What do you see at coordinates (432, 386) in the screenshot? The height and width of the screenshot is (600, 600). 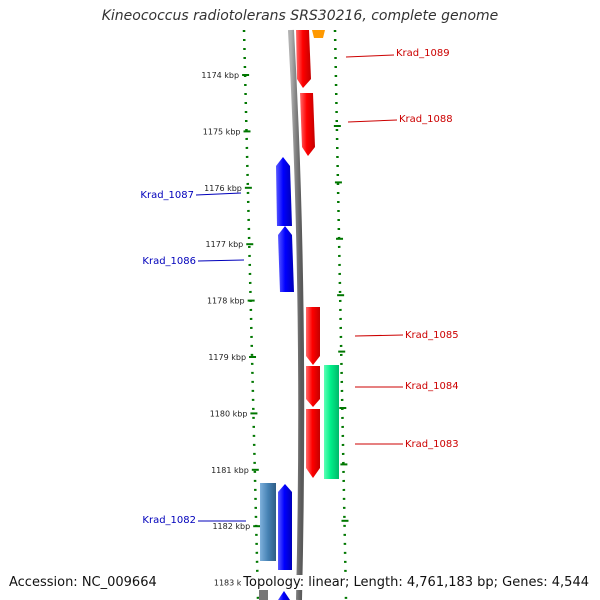 I see `label-krad-1084: Krad_1084` at bounding box center [432, 386].